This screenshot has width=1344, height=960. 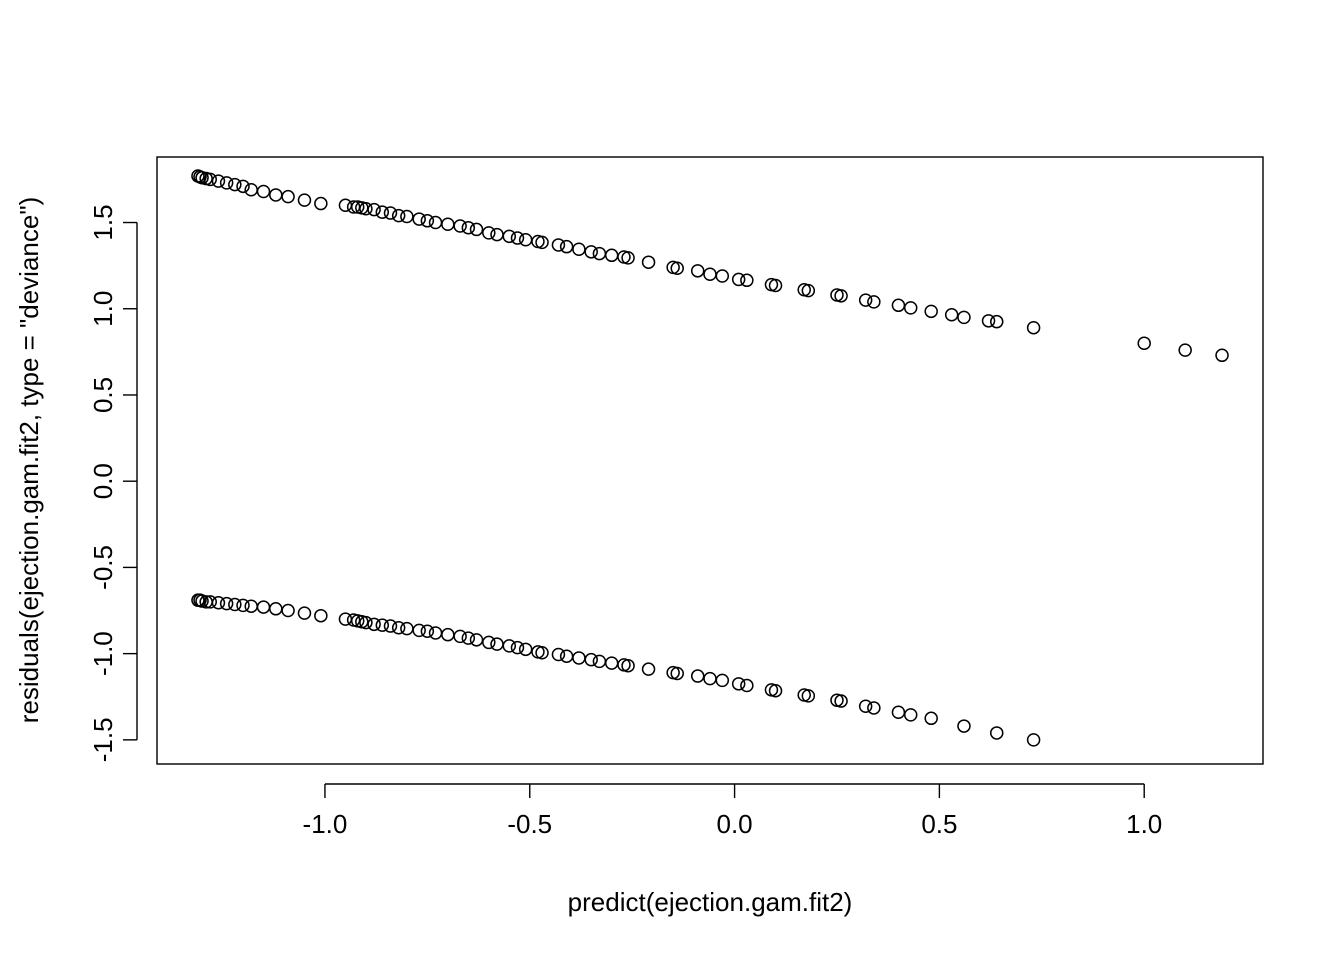 I want to click on y-tick-label: -1.0, so click(x=103, y=653).